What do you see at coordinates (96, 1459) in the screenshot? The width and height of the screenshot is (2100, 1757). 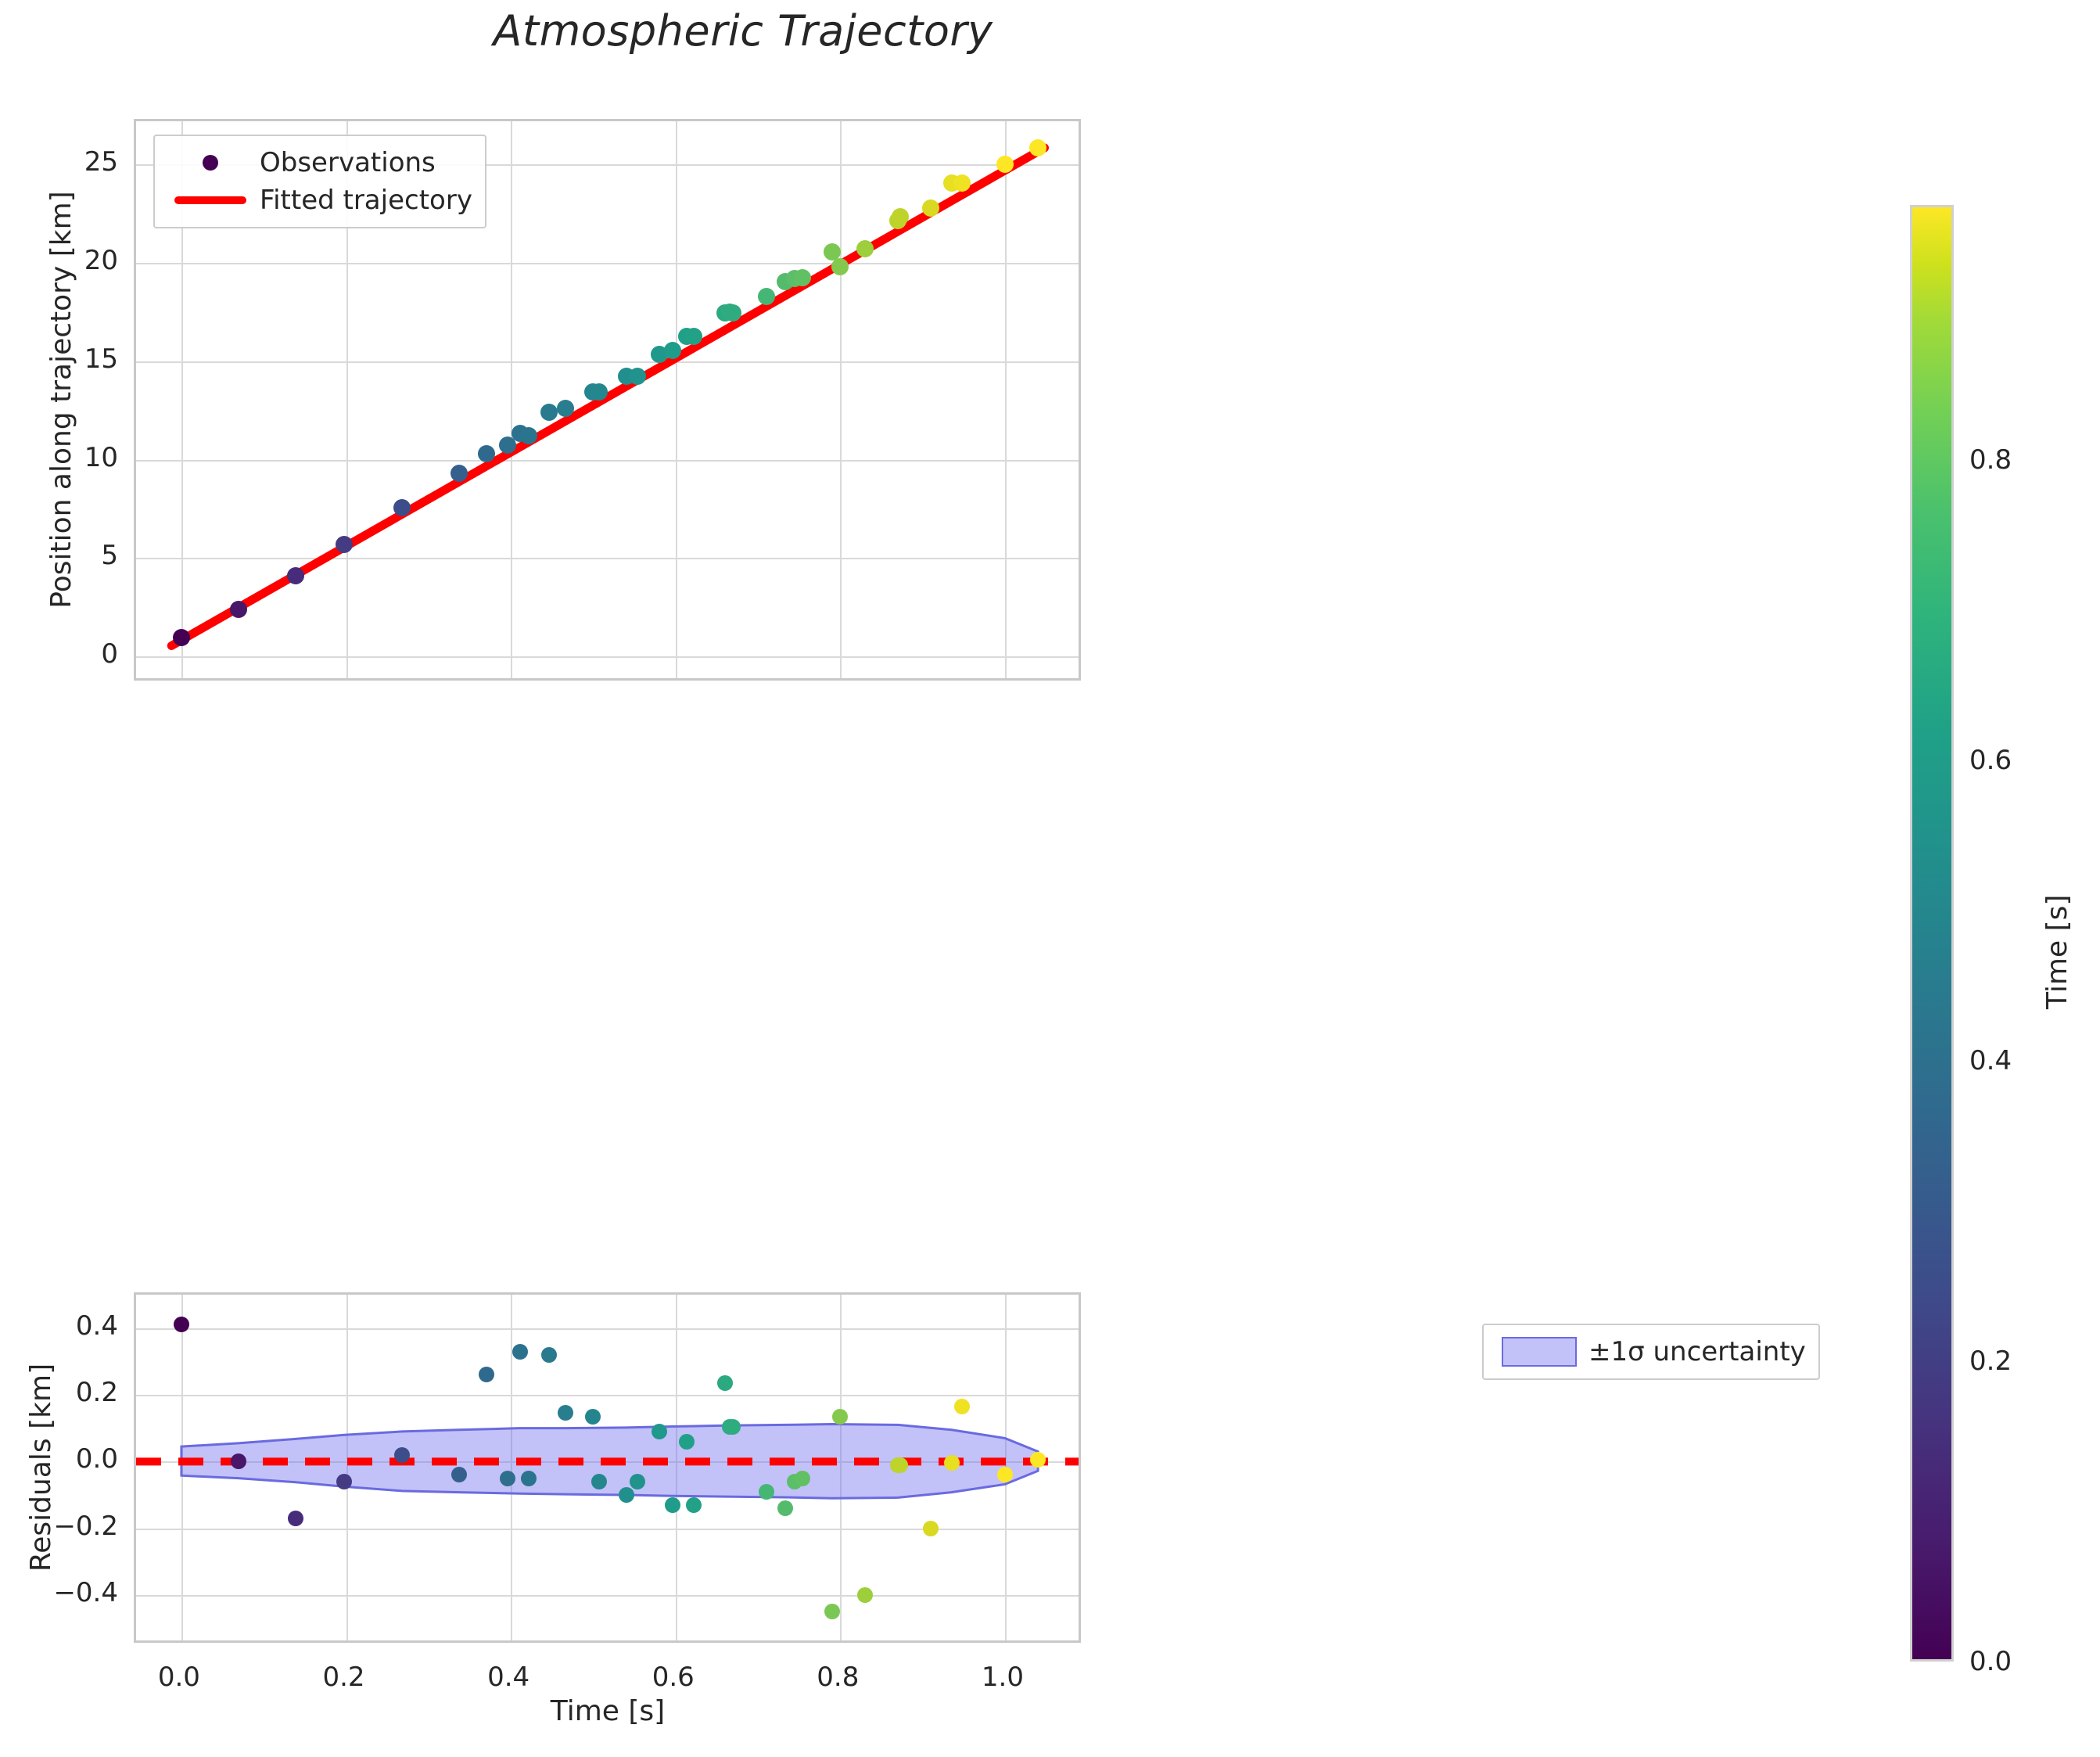 I see `residual-ytick-label: 0.0` at bounding box center [96, 1459].